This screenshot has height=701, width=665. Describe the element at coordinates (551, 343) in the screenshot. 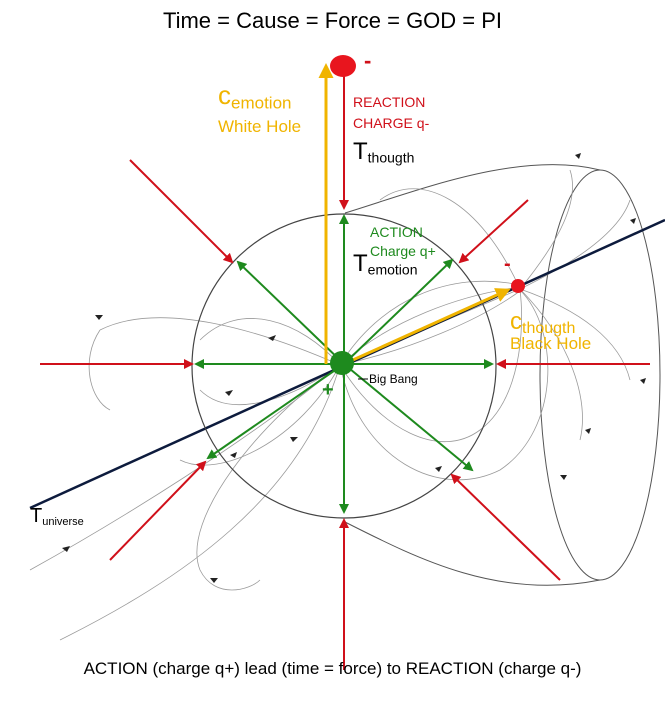

I see `black-hole-label: Black Hole` at that location.